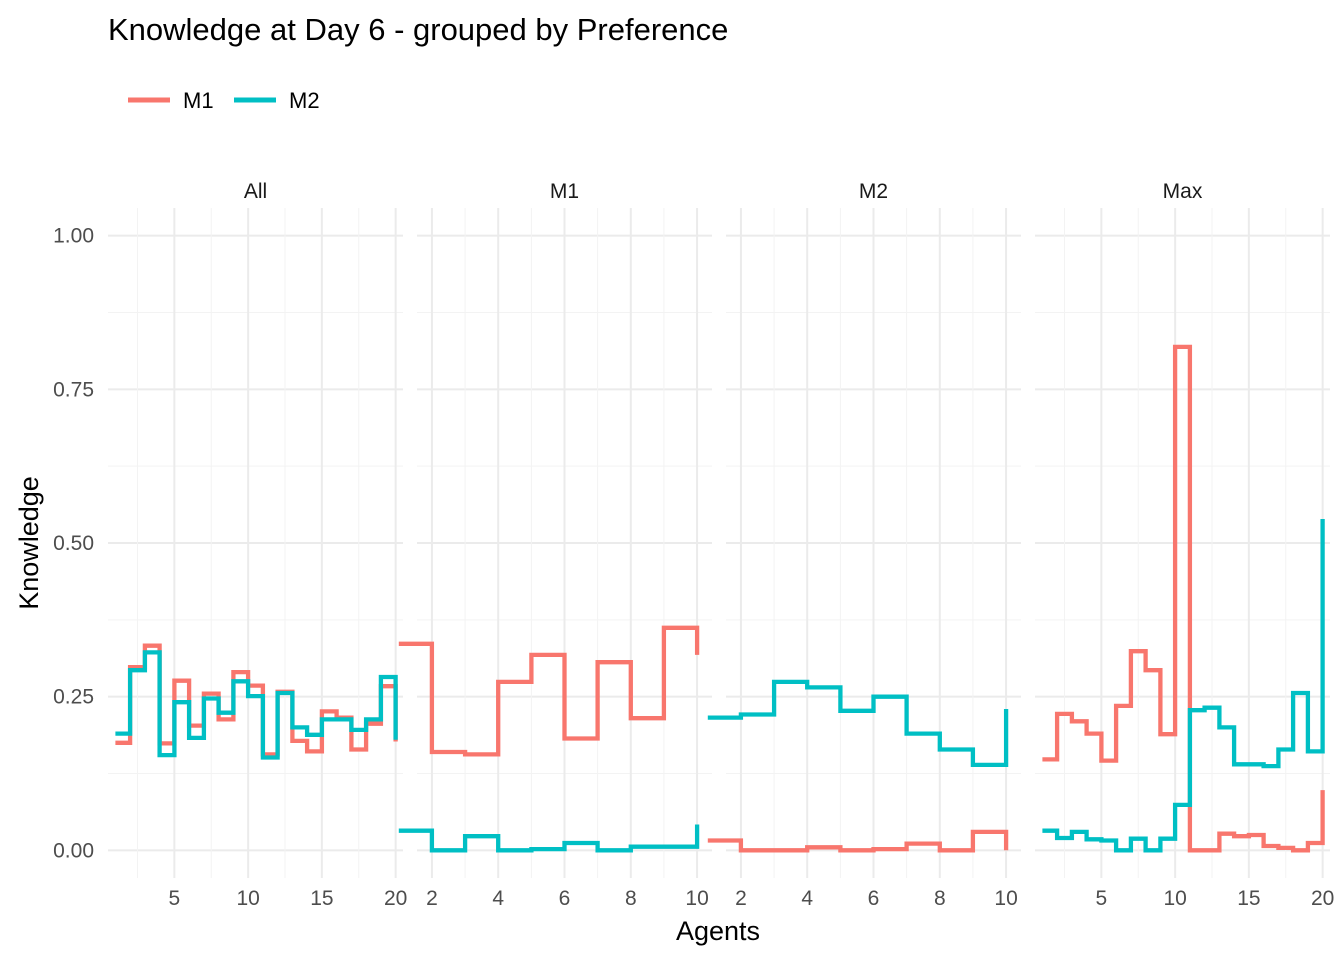 This screenshot has height=960, width=1344. I want to click on x-axis-title: Agents, so click(718, 931).